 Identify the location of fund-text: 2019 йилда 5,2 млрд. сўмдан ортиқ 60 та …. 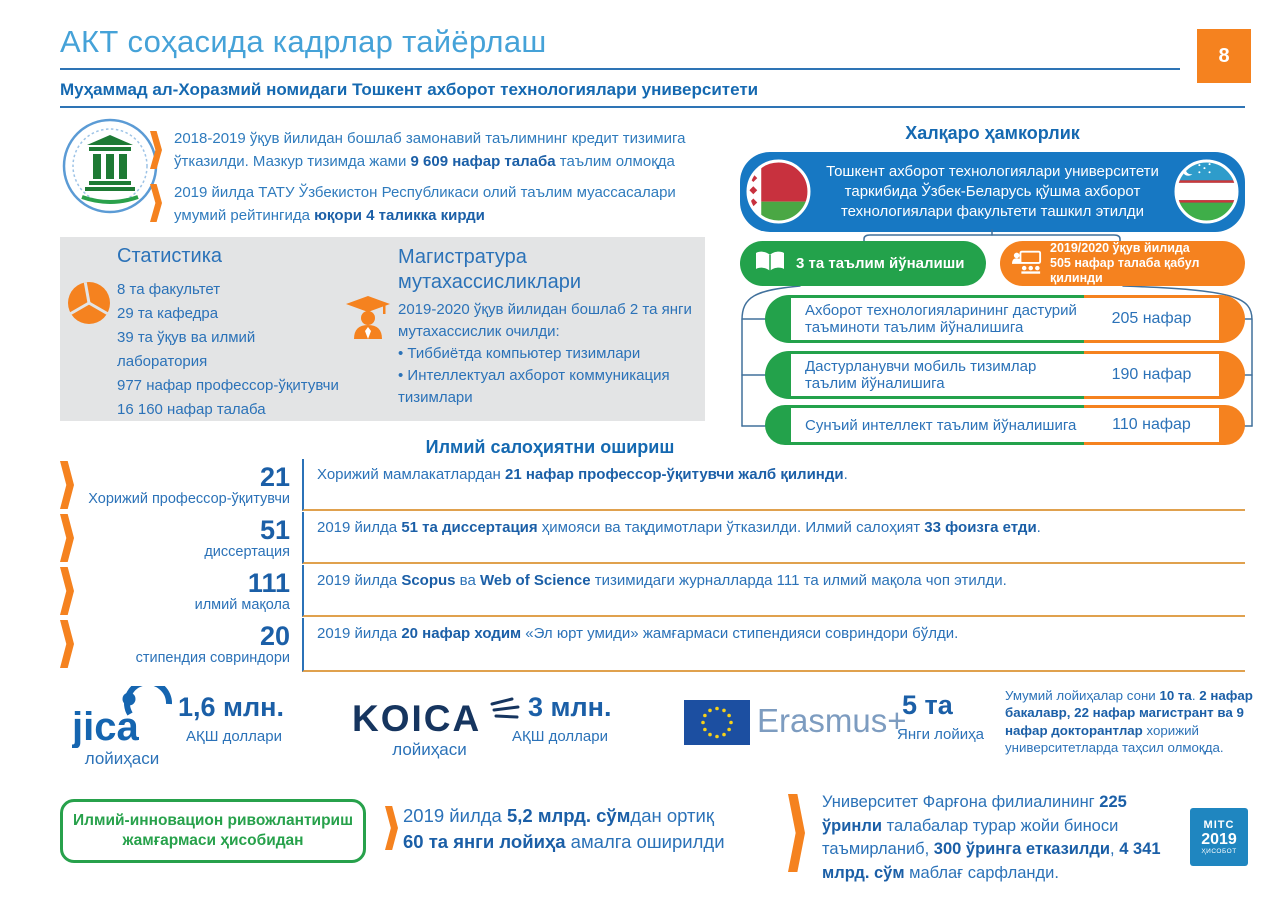
(564, 828).